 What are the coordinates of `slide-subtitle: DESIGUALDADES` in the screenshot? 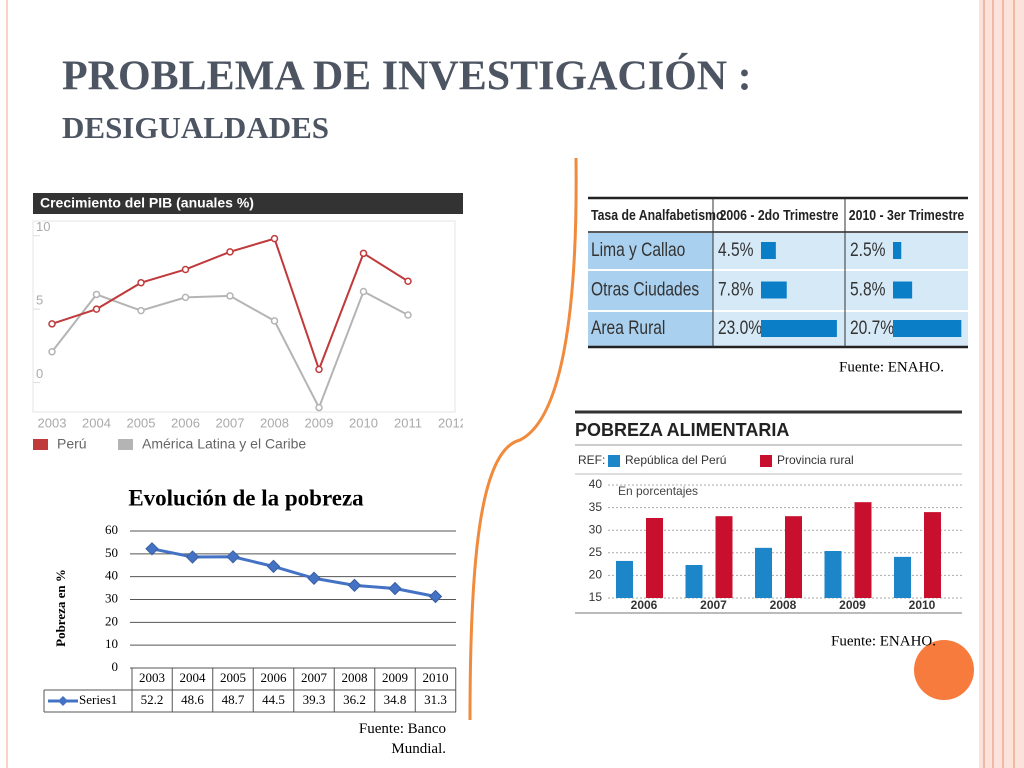 It's located at (195, 127).